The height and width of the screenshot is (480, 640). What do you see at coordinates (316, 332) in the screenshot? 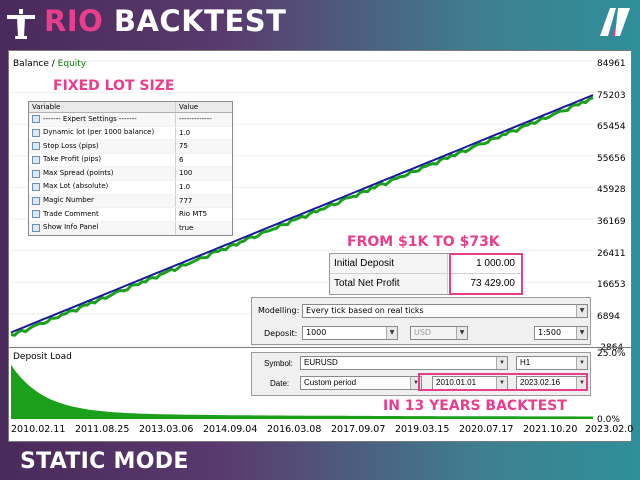
I see `deposit-value: 1000` at bounding box center [316, 332].